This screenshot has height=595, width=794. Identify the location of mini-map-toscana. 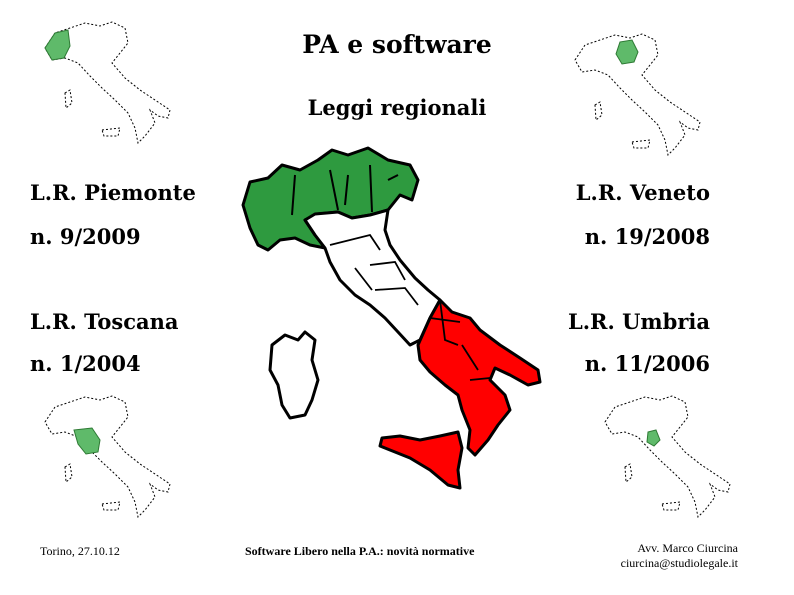
(107, 457).